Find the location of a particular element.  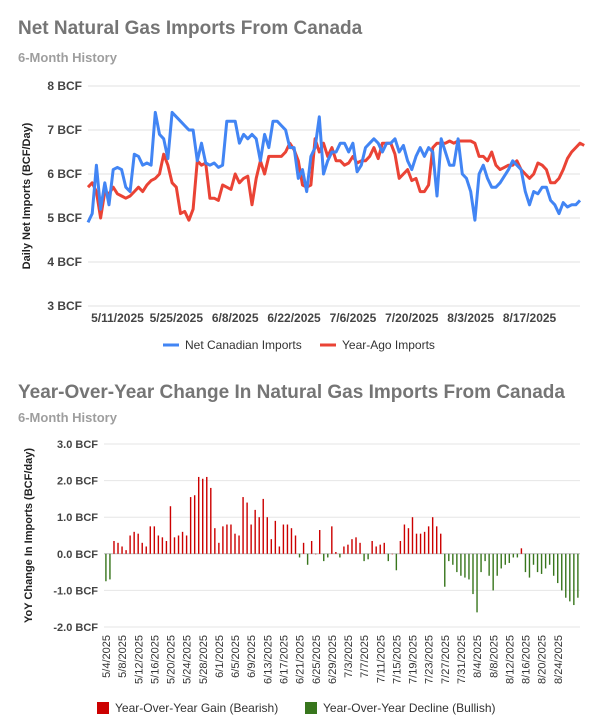

legend-label: Net Canadian Imports is located at coordinates (243, 345).